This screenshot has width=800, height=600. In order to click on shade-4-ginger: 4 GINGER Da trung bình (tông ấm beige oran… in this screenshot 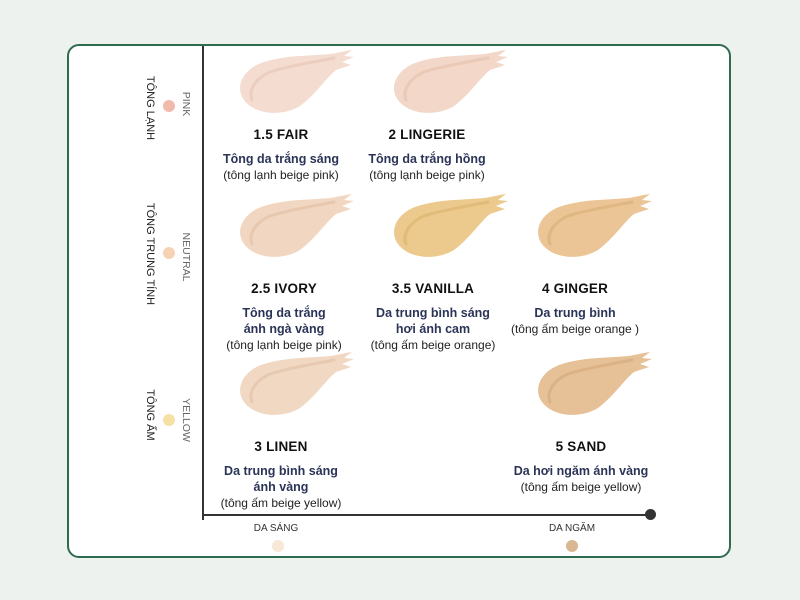, I will do `click(575, 309)`.